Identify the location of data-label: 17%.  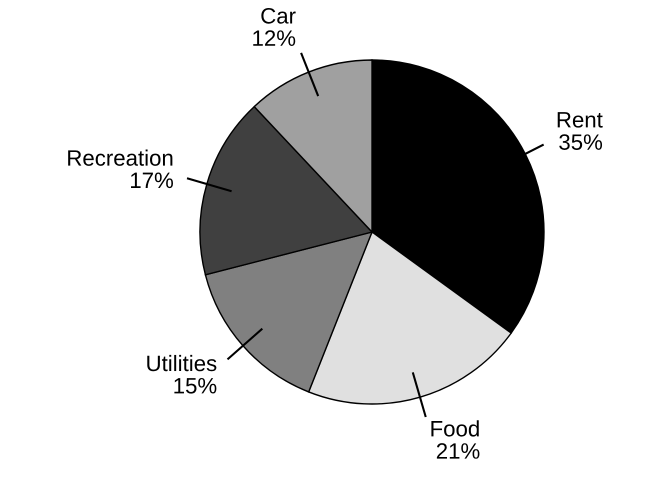
(152, 180).